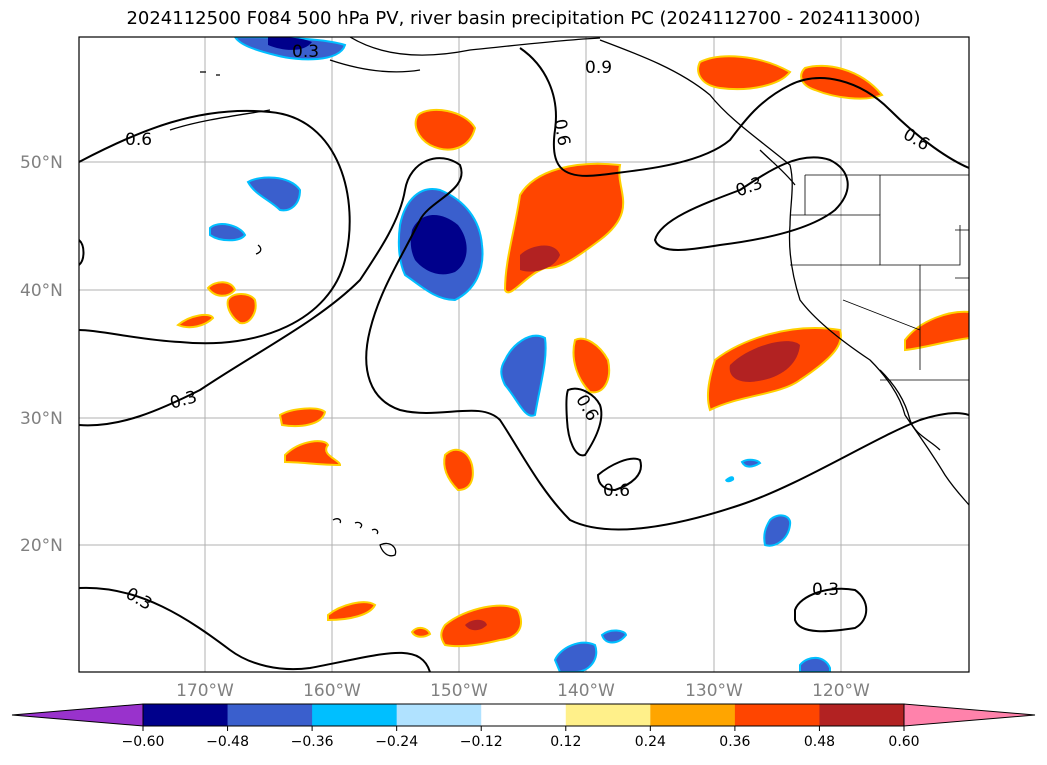  Describe the element at coordinates (903, 742) in the screenshot. I see `colorbar-tick-label: 0.60` at that location.